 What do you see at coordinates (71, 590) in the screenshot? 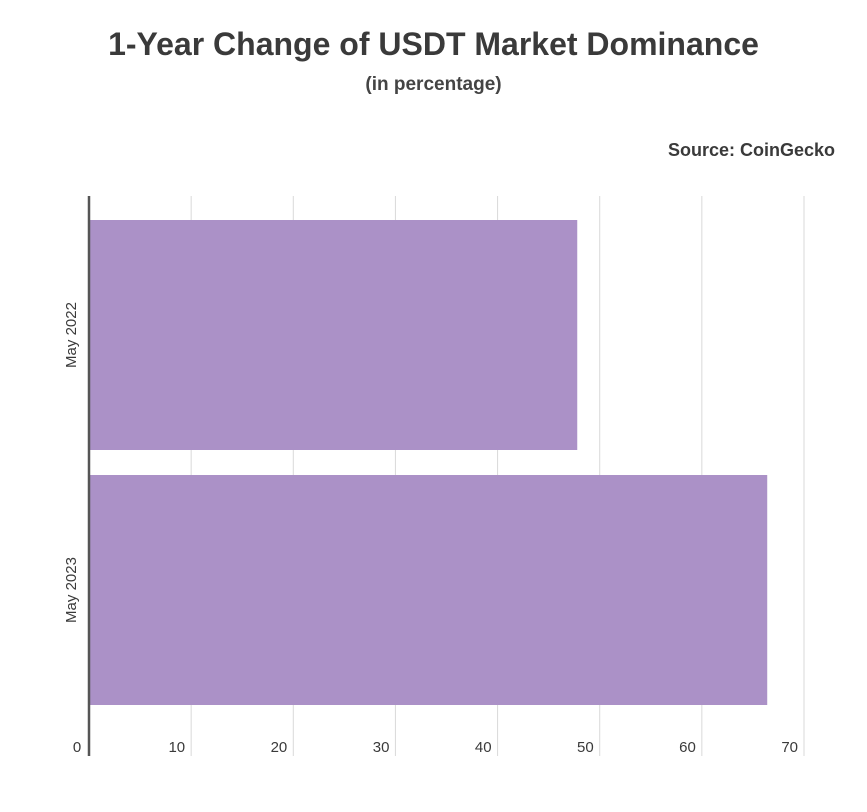
I see `category-label: May 2023` at bounding box center [71, 590].